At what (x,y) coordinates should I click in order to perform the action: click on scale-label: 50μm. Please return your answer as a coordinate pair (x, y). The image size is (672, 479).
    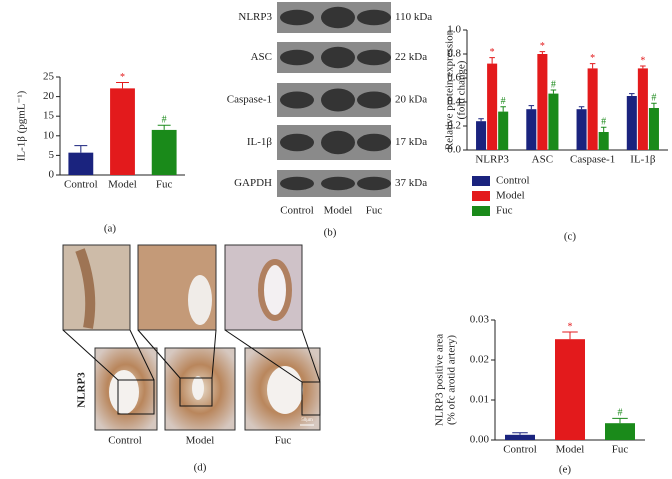
    Looking at the image, I should click on (307, 420).